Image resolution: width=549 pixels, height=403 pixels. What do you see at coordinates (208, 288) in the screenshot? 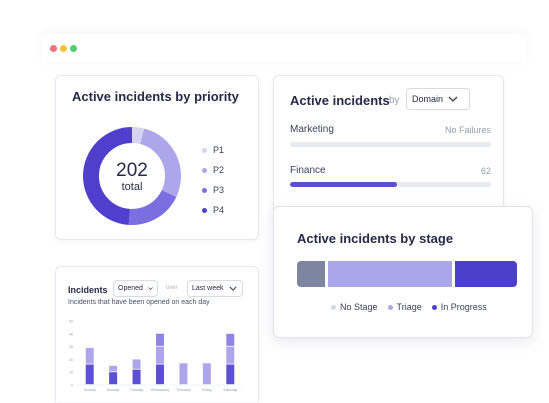
I see `period-select-value: Last week` at bounding box center [208, 288].